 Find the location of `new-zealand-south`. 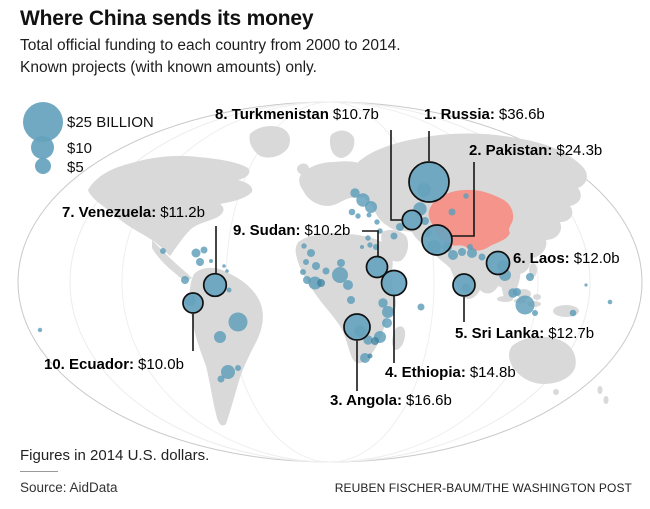

new-zealand-south is located at coordinates (606, 400).